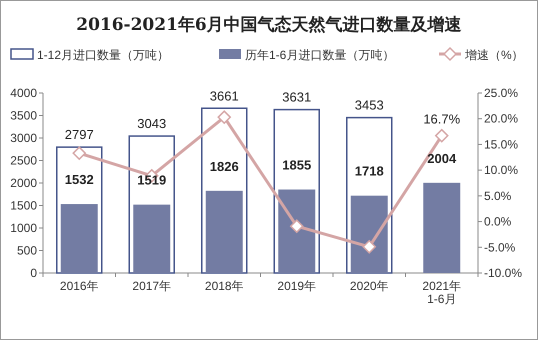  Describe the element at coordinates (24, 228) in the screenshot. I see `y-tick-label: 1000` at that location.